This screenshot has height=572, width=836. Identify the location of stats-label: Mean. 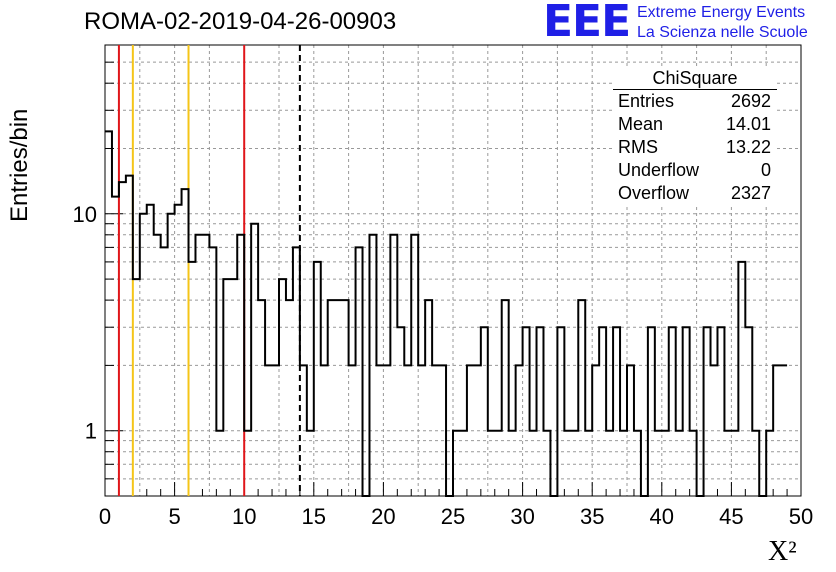
(641, 124).